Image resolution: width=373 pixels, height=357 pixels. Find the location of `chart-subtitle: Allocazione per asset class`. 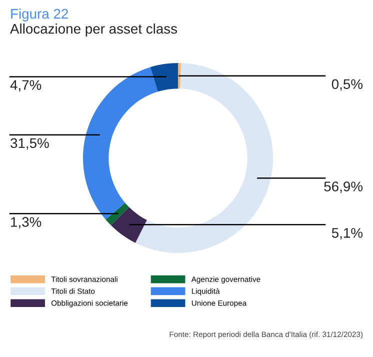

chart-subtitle: Allocazione per asset class is located at coordinates (94, 30).